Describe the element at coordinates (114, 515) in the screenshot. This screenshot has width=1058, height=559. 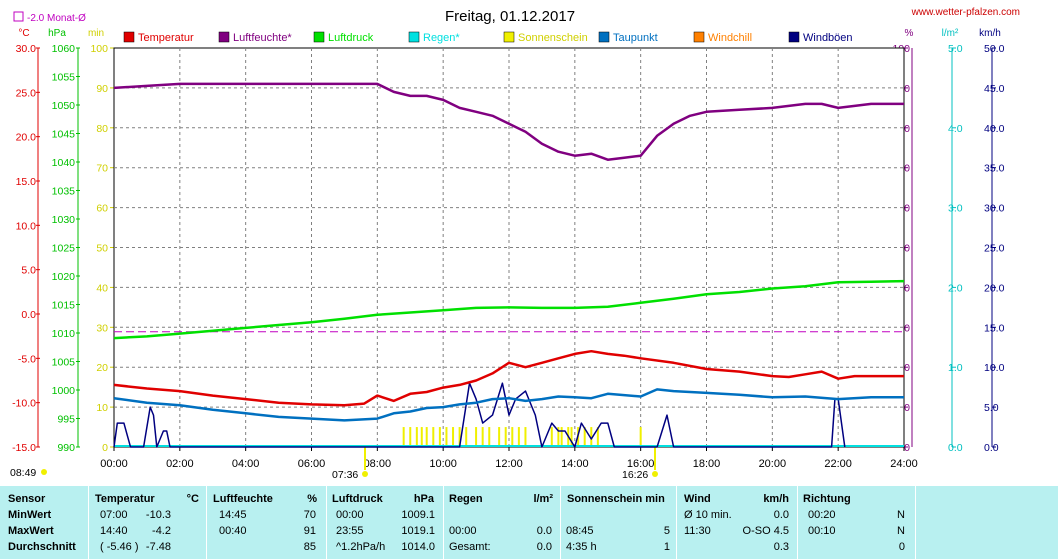
I see `temp-time: 07:00` at that location.